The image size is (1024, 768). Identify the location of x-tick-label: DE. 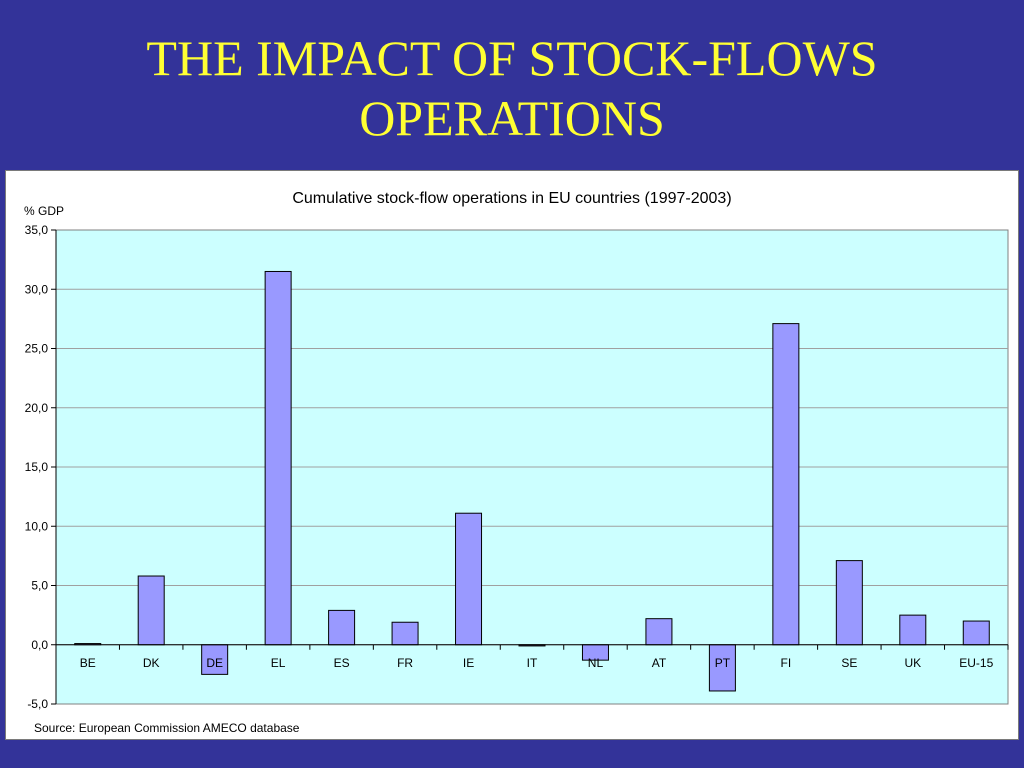
(214, 663).